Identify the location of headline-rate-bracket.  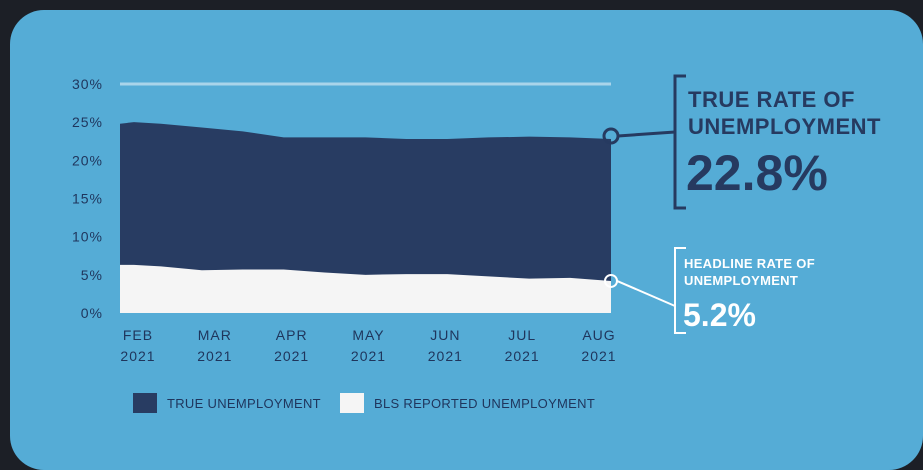
(680, 290).